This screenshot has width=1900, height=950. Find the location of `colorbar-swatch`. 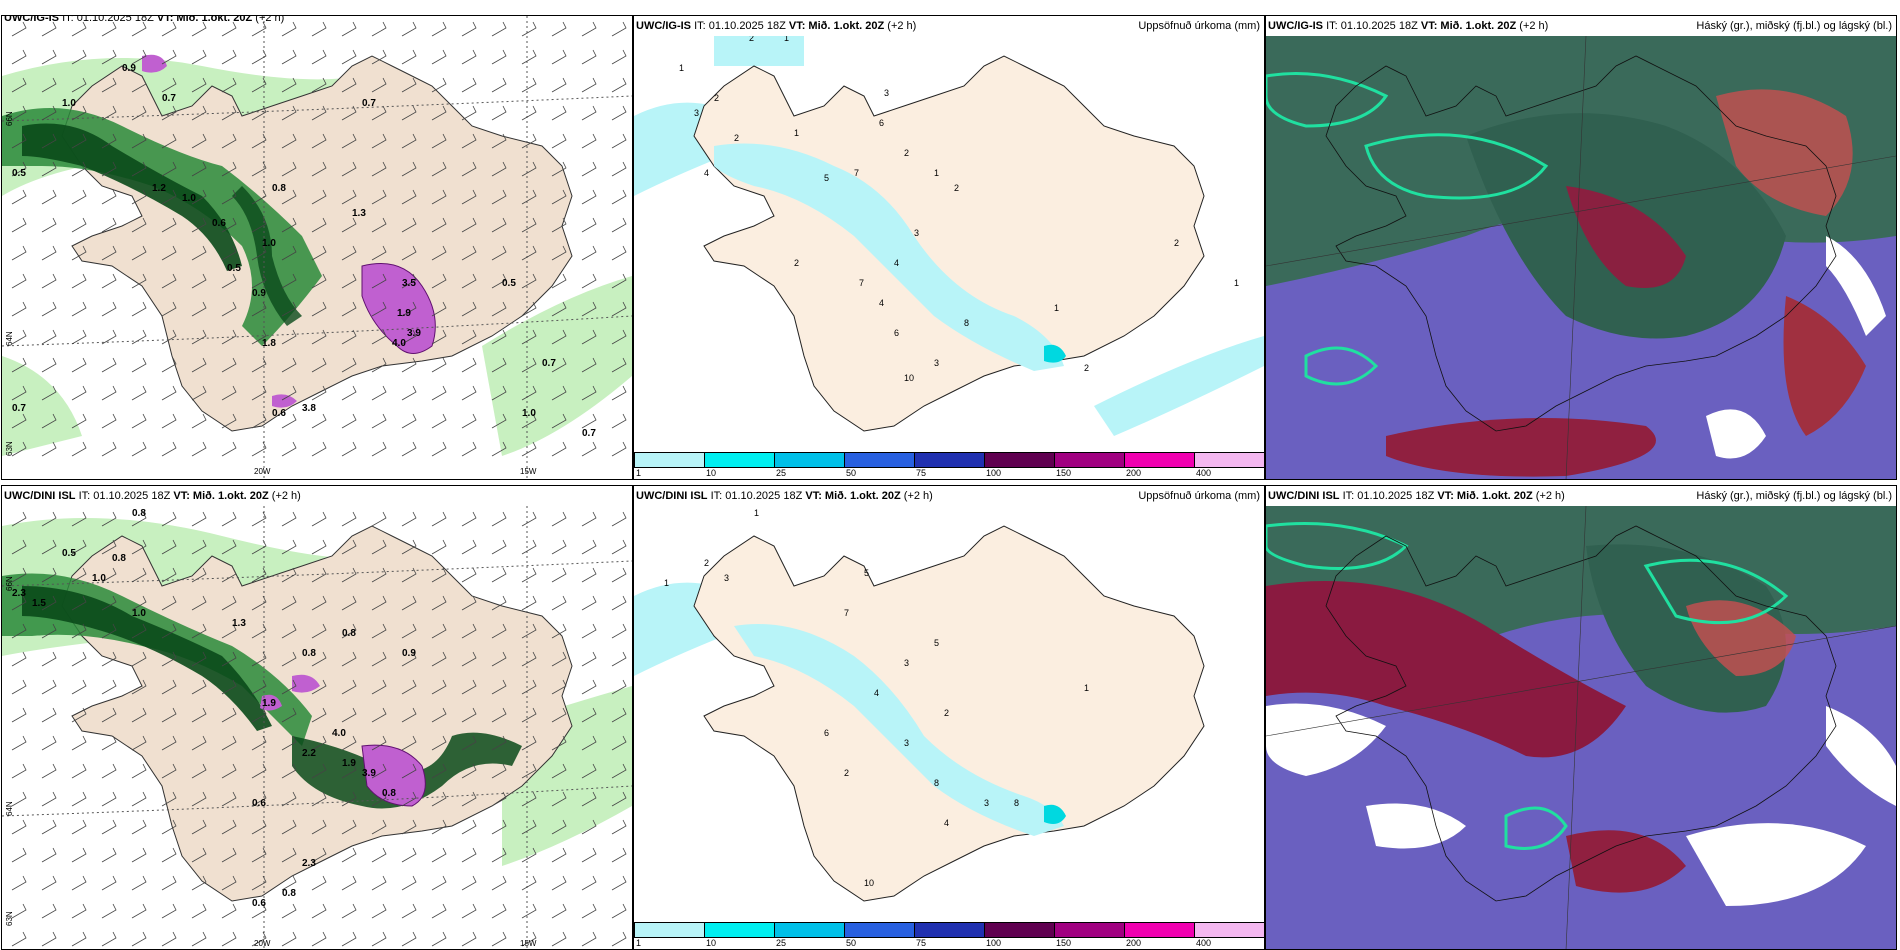

colorbar-swatch is located at coordinates (1159, 460).